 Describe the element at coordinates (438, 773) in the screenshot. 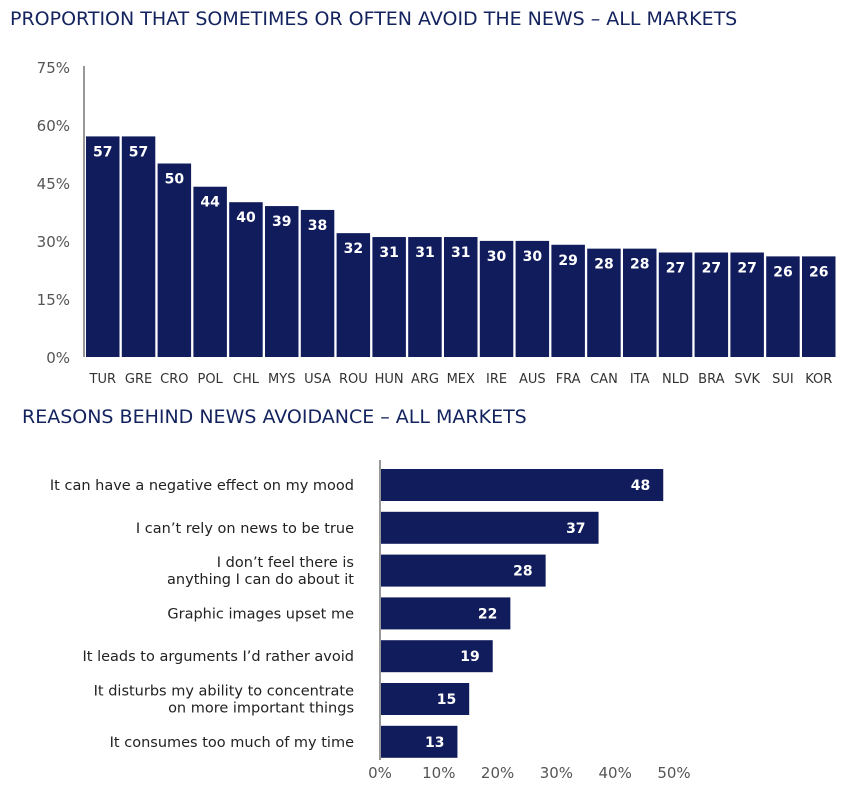

I see `x-tick-label: 10%` at that location.